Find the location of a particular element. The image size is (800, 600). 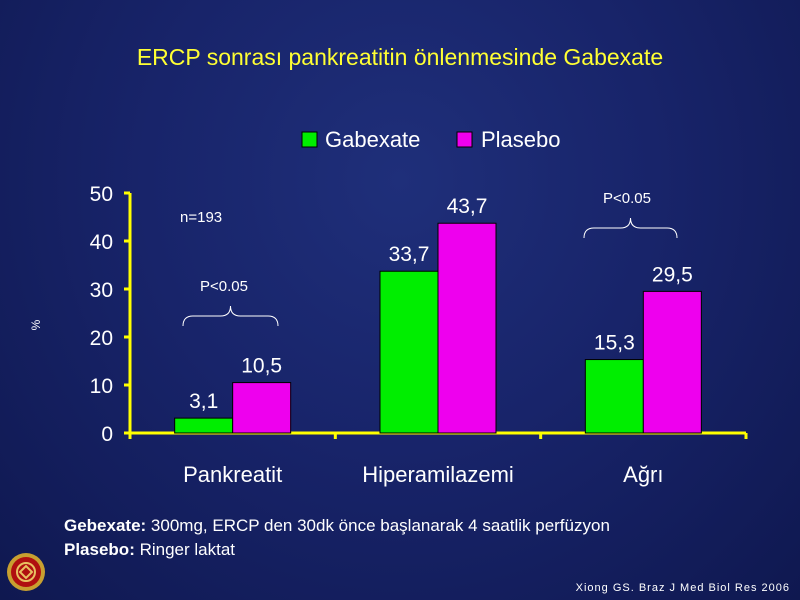

legend-swatch-plasebo is located at coordinates (464, 139).